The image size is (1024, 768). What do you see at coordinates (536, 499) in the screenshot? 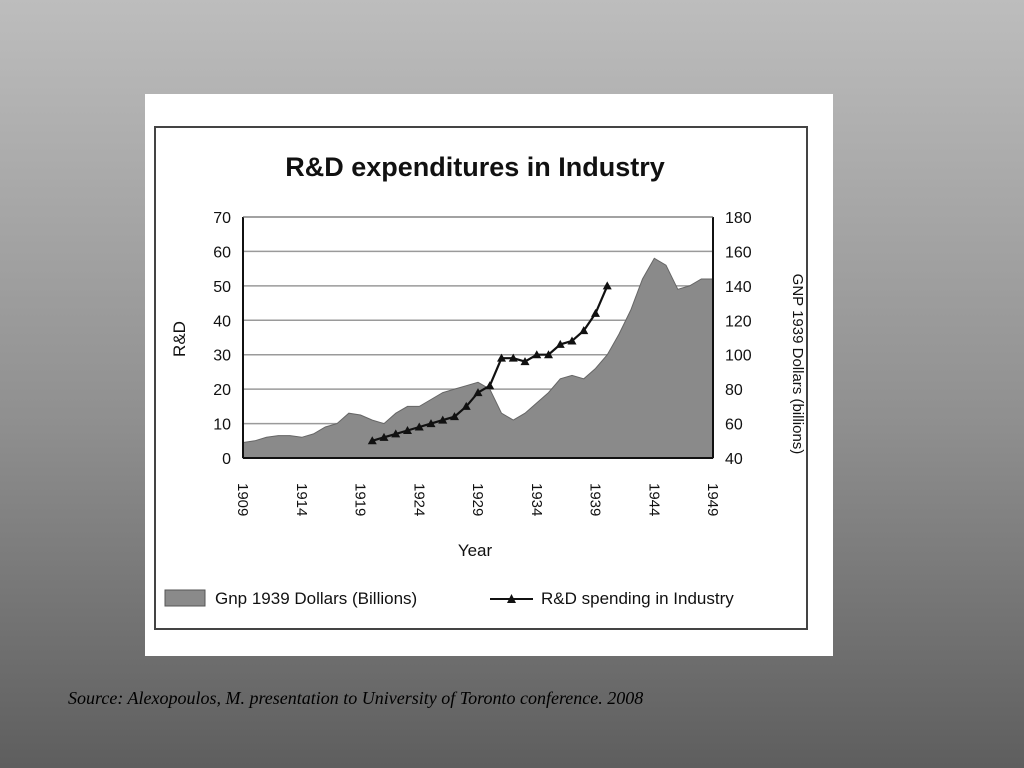
I see `x-tick-label: 1934` at bounding box center [536, 499].